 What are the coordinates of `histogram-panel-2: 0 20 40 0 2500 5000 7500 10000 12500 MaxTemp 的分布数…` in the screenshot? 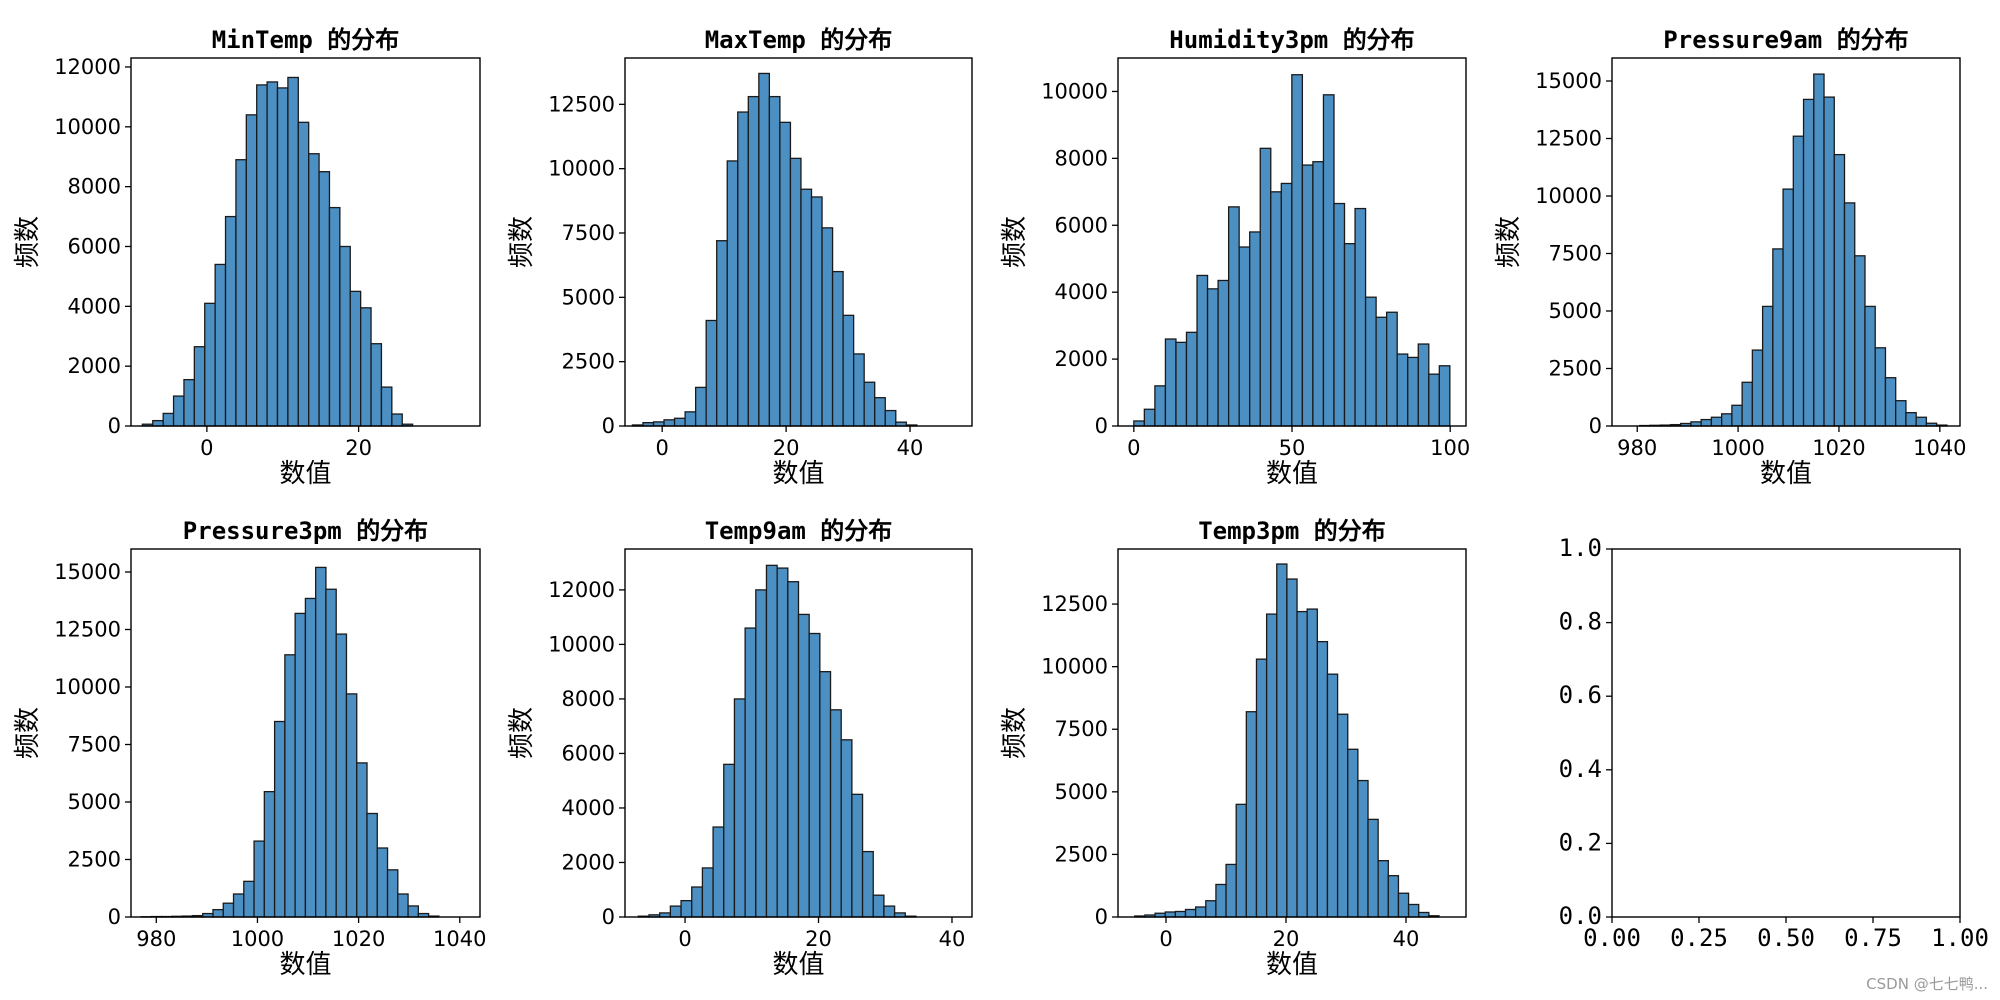 It's located at (740, 257).